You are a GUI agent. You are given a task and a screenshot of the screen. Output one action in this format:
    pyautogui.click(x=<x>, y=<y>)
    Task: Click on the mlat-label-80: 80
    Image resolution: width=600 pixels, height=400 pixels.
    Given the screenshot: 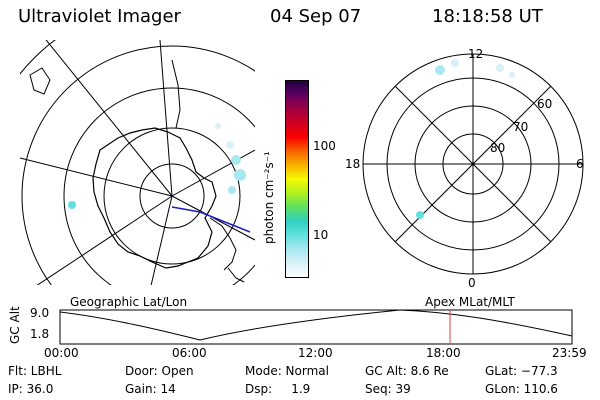 What is the action you would take?
    pyautogui.click(x=498, y=148)
    